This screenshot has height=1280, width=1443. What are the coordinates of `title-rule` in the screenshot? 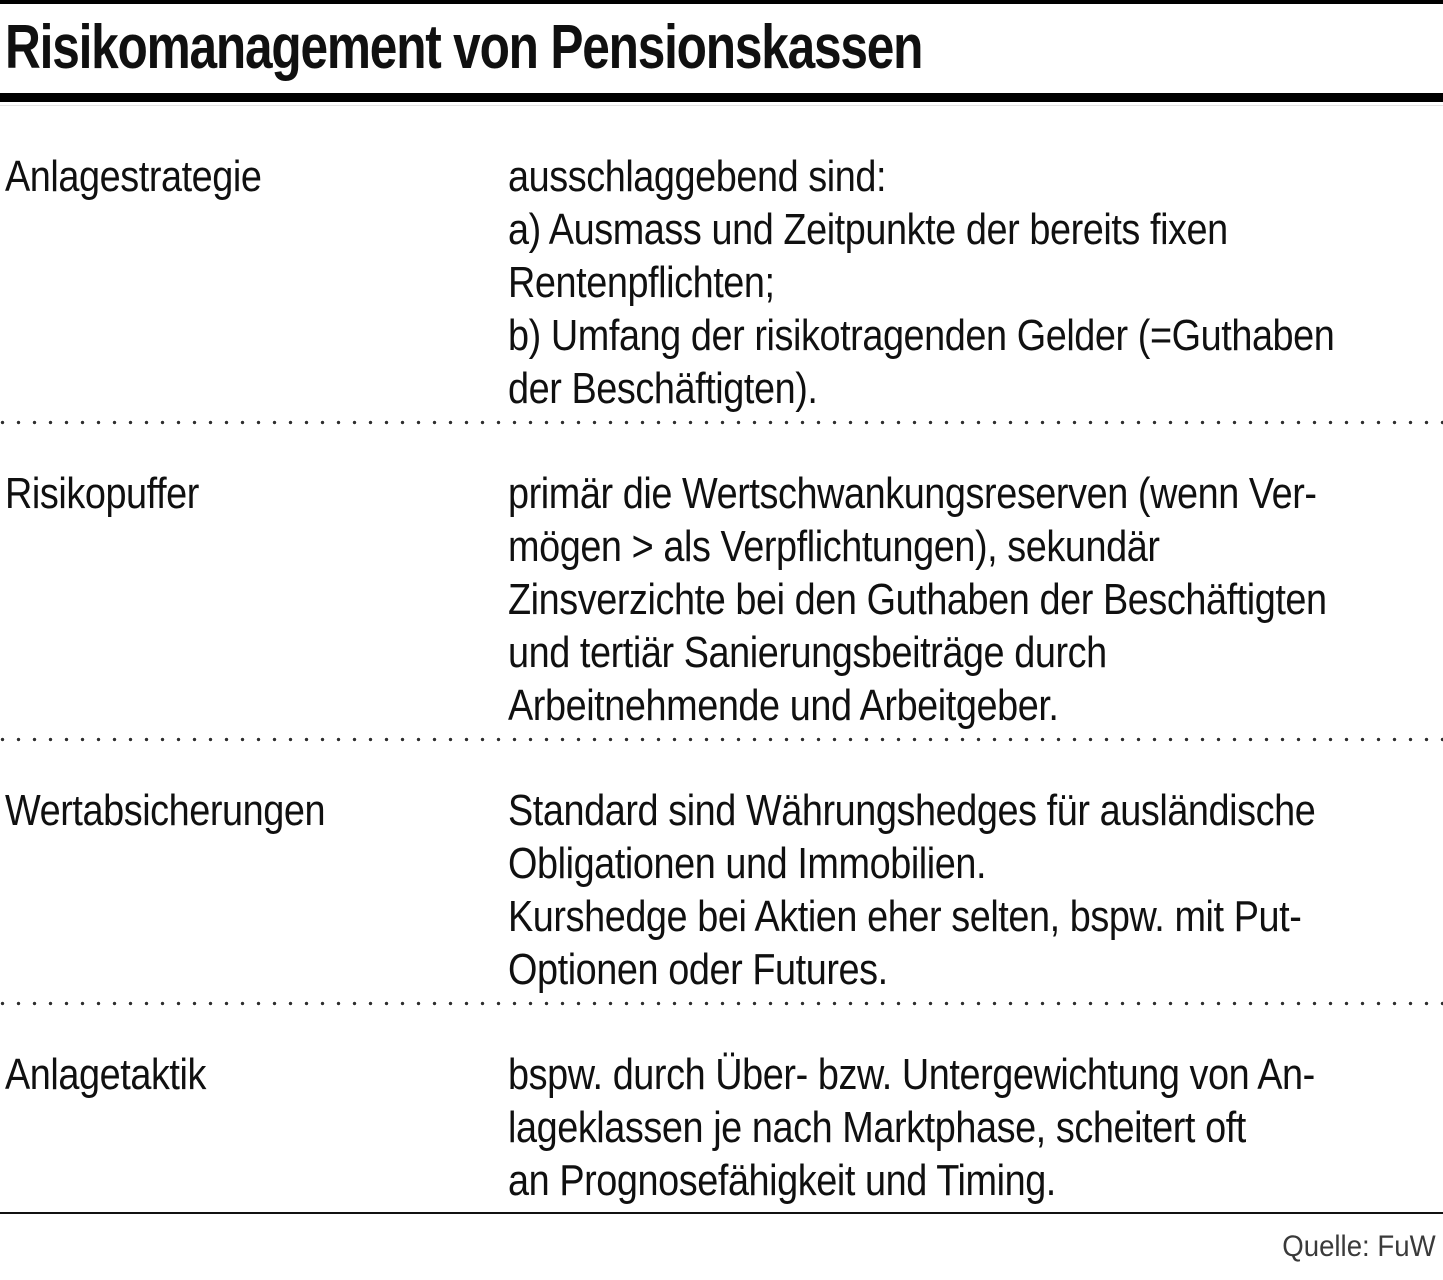 It's located at (721, 97).